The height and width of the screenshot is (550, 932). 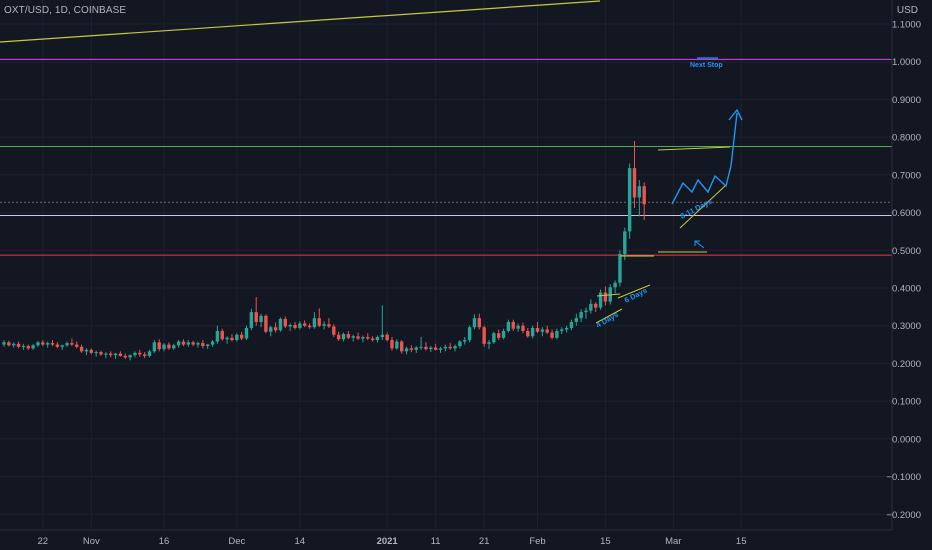 What do you see at coordinates (300, 541) in the screenshot?
I see `x-tick-label: 14` at bounding box center [300, 541].